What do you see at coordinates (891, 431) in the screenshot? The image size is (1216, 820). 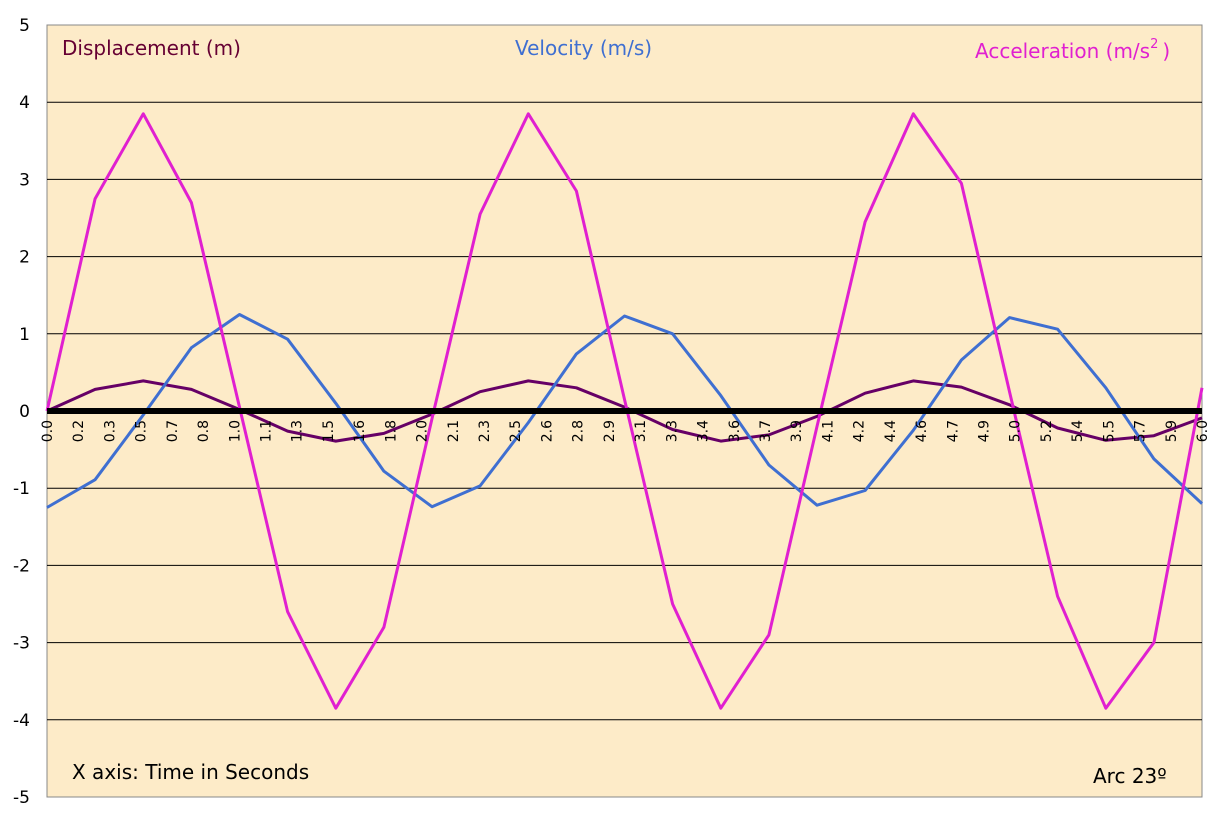 I see `x-tick-label: 4.4` at bounding box center [891, 431].